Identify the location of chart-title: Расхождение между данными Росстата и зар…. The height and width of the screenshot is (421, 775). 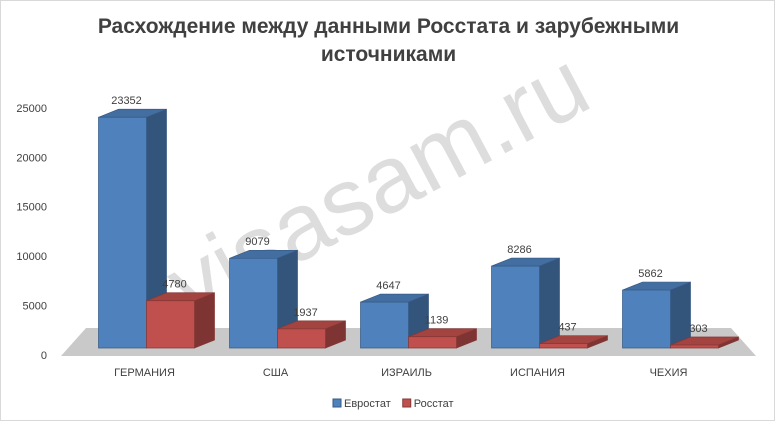
(388, 40).